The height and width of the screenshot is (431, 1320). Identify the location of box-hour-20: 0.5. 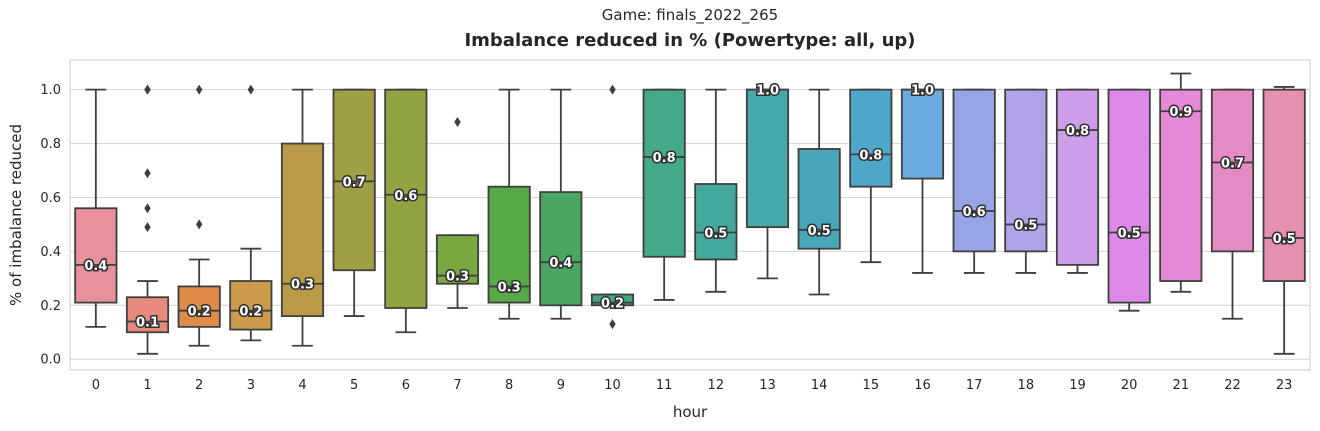
(1129, 200).